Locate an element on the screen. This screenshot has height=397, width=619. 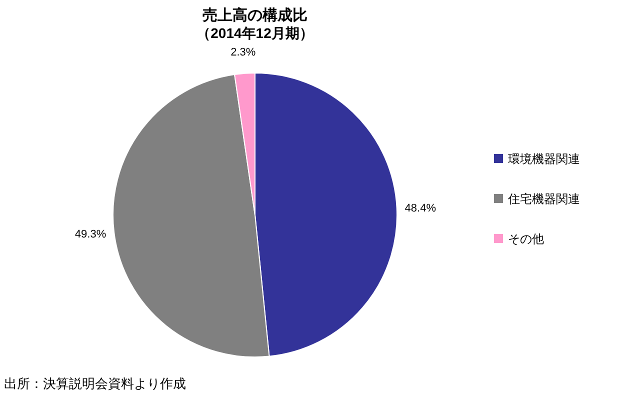
title: 売上高の構成比 is located at coordinates (255, 15).